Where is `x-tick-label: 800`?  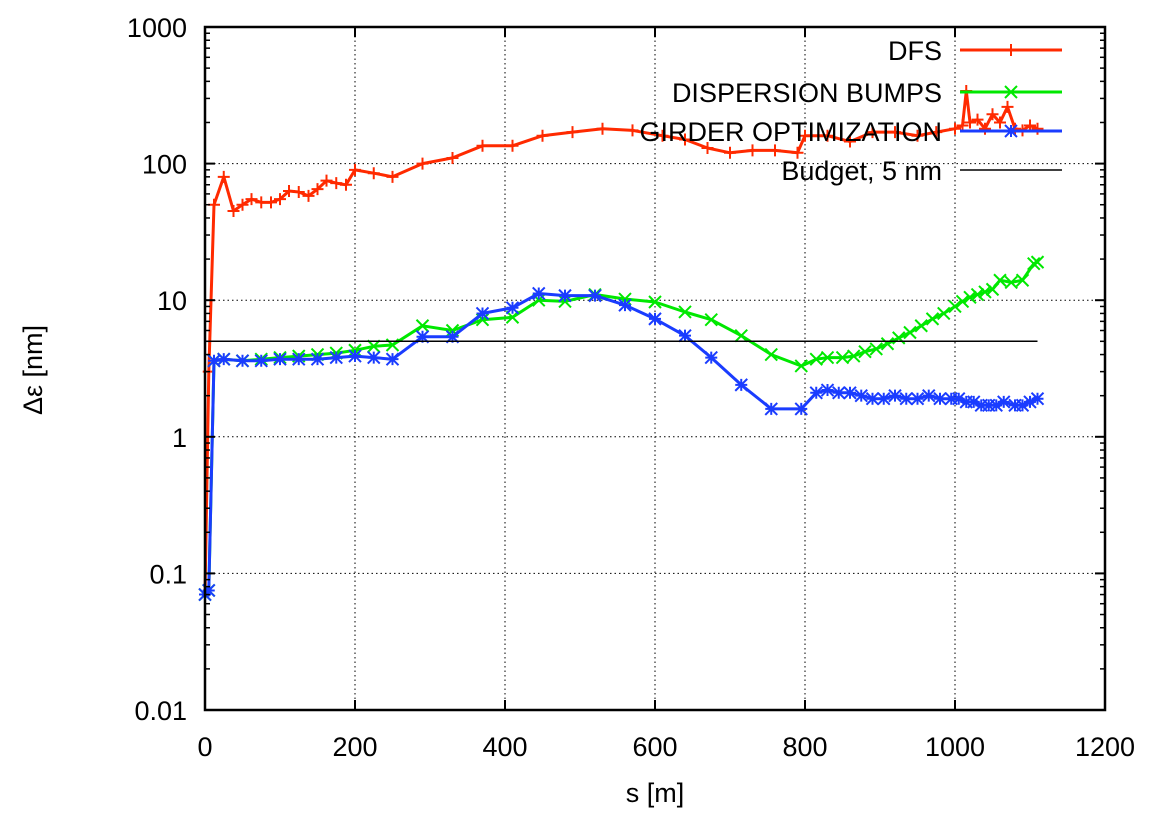 x-tick-label: 800 is located at coordinates (804, 747).